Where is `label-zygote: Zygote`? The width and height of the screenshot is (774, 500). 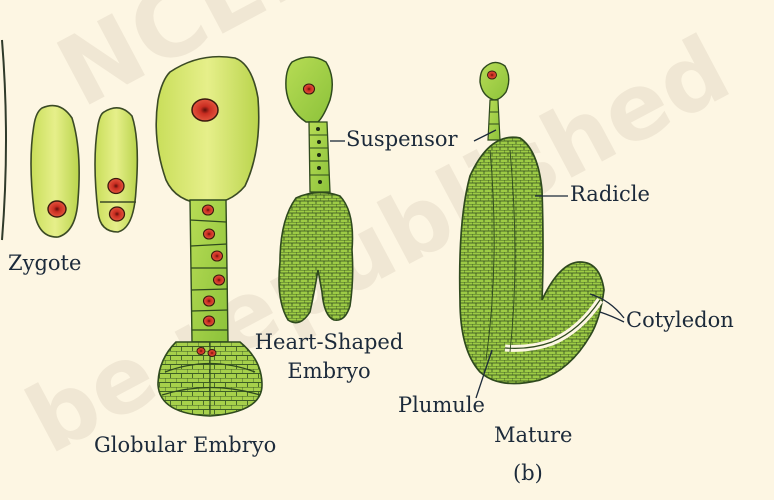 label-zygote: Zygote is located at coordinates (45, 263).